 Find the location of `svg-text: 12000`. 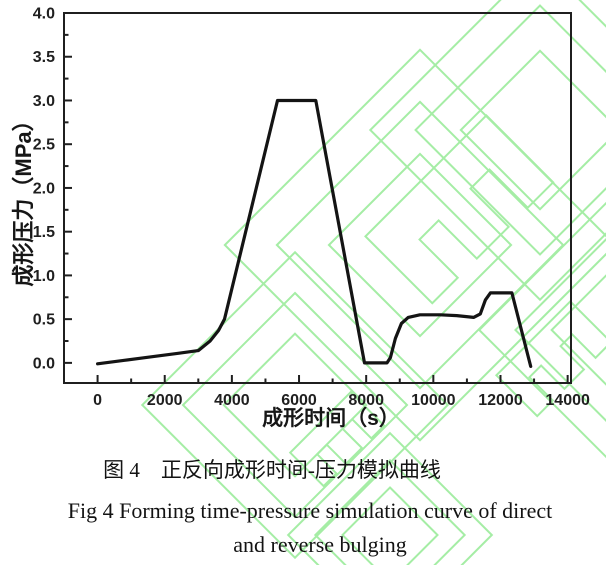

svg-text: 12000 is located at coordinates (500, 400).